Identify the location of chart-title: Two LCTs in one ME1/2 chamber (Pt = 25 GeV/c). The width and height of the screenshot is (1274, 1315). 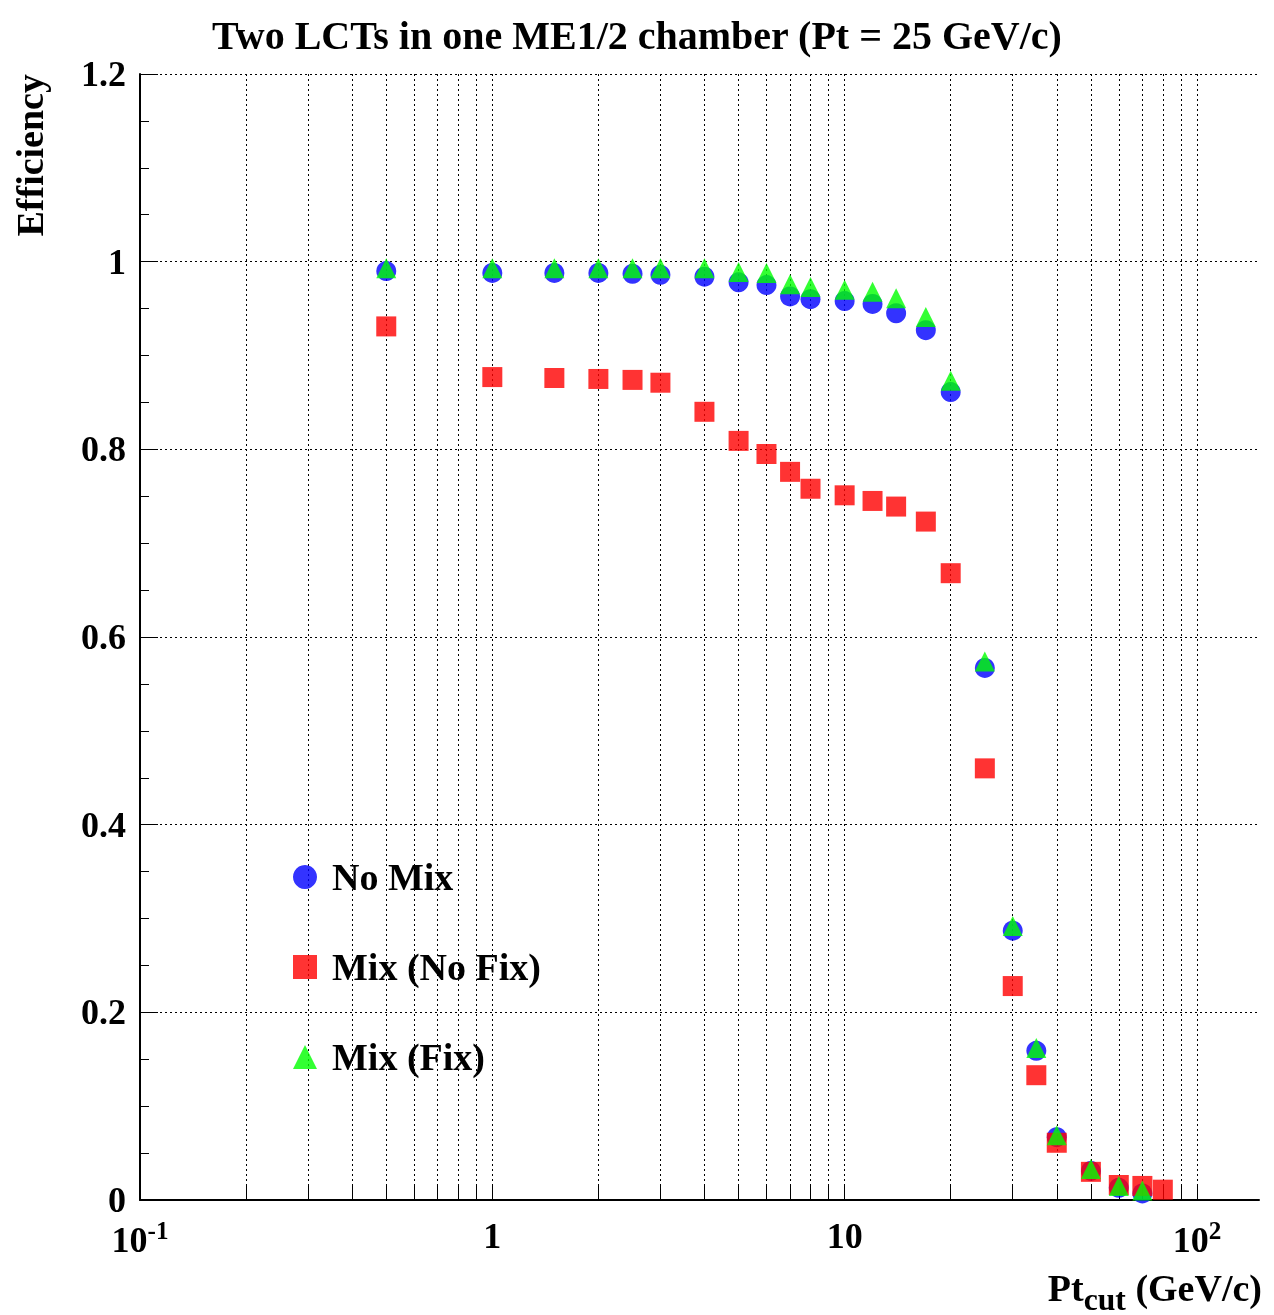
(637, 35).